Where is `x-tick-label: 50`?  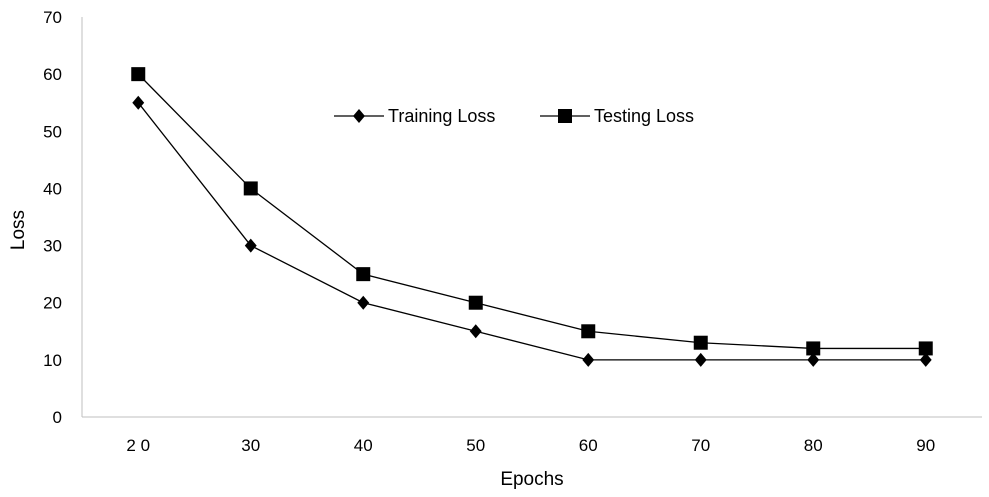 x-tick-label: 50 is located at coordinates (475, 445).